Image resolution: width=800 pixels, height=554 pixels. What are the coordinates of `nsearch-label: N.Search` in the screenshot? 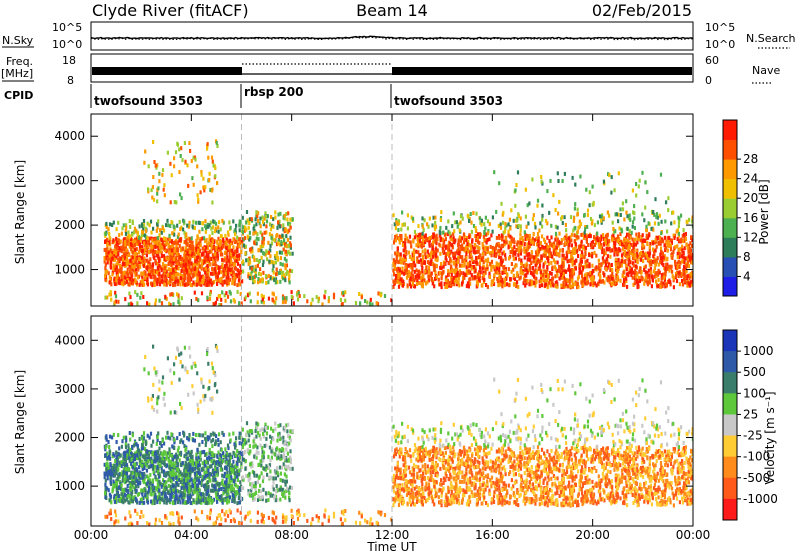 It's located at (771, 38).